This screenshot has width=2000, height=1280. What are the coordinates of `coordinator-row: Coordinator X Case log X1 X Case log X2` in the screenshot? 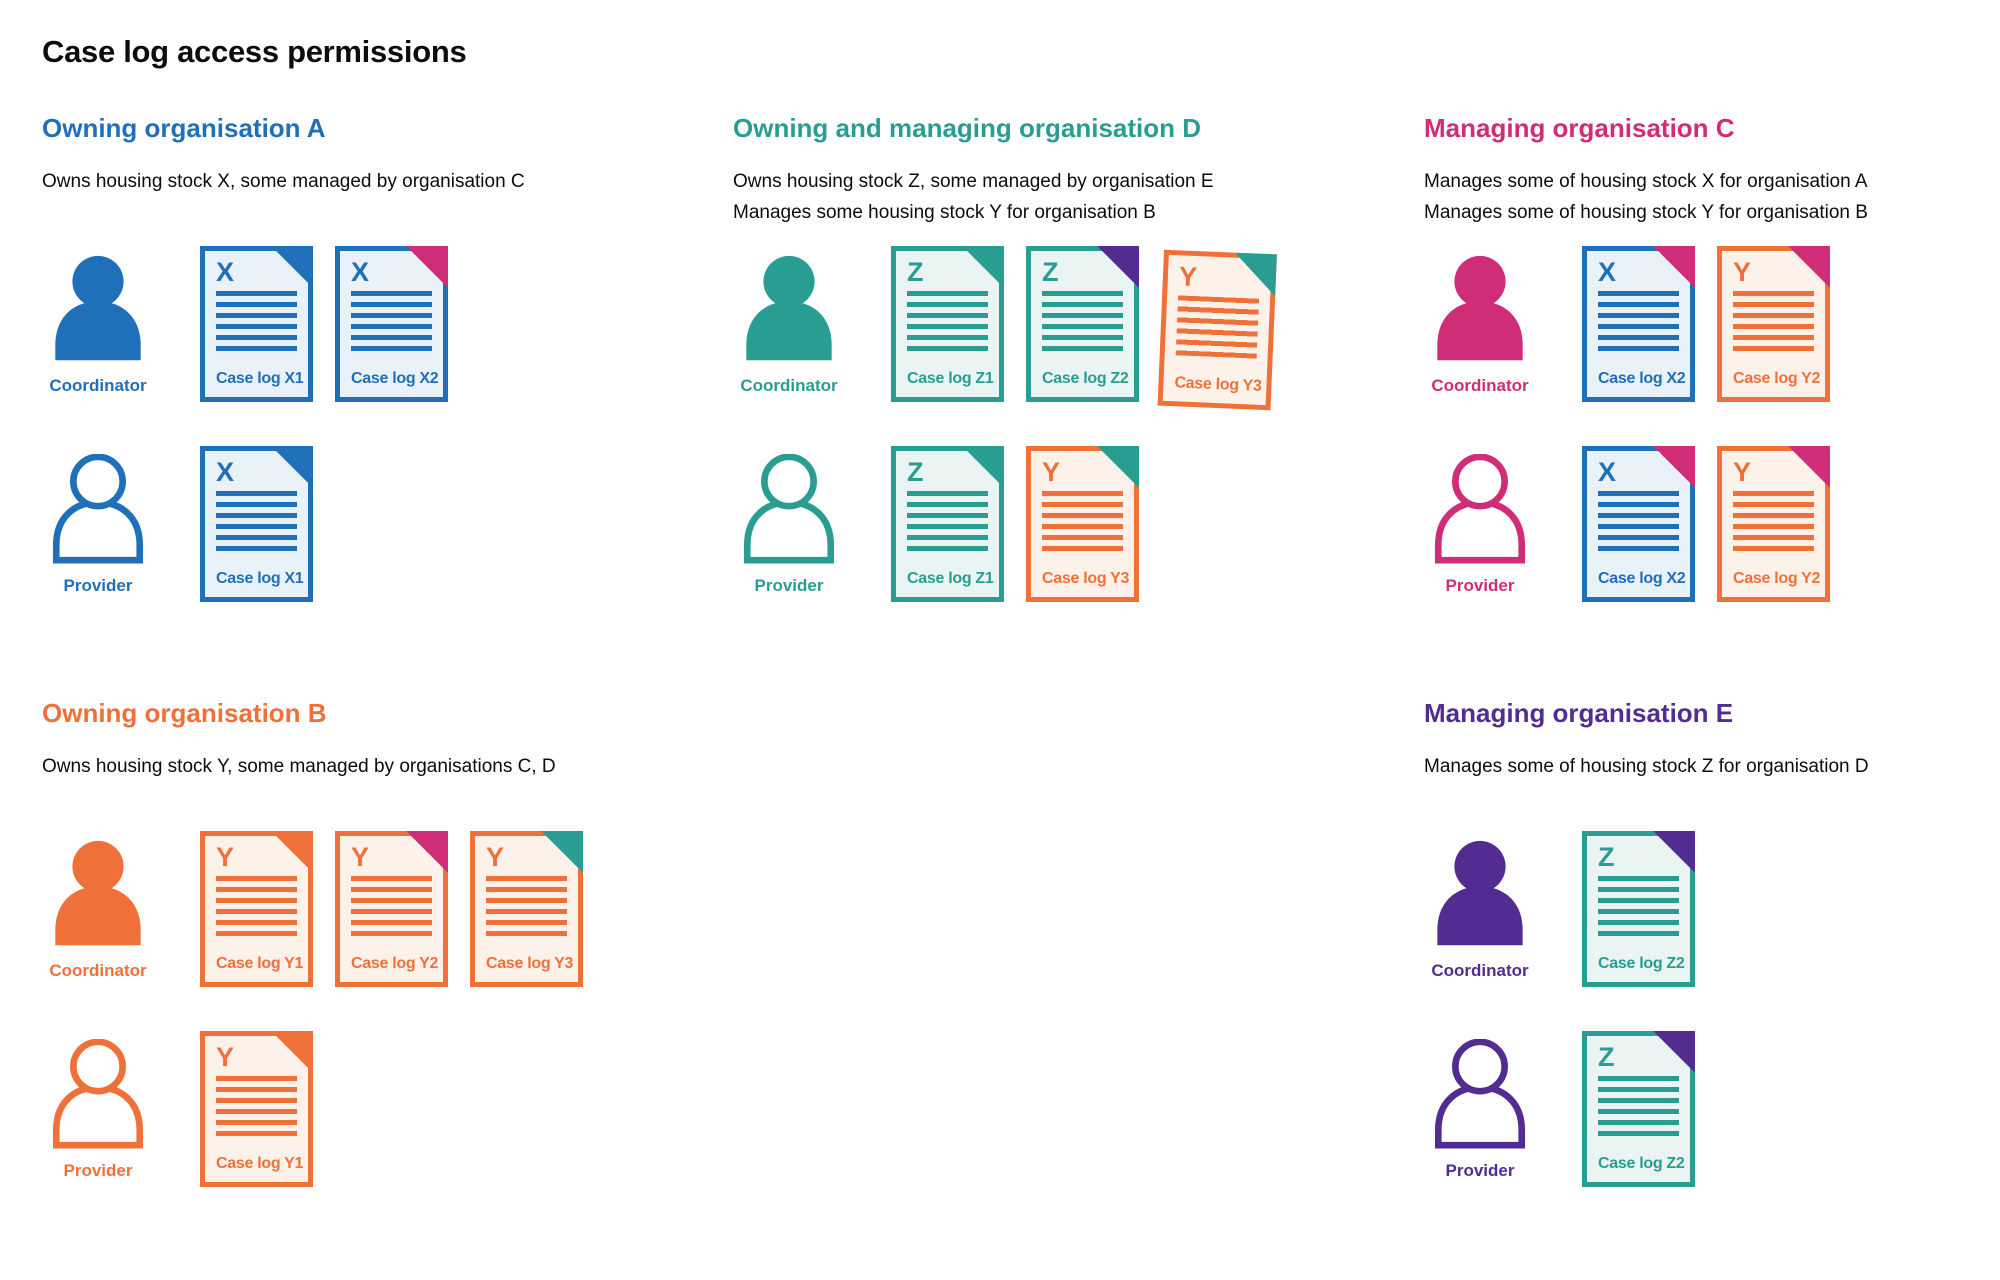 It's located at (372, 323).